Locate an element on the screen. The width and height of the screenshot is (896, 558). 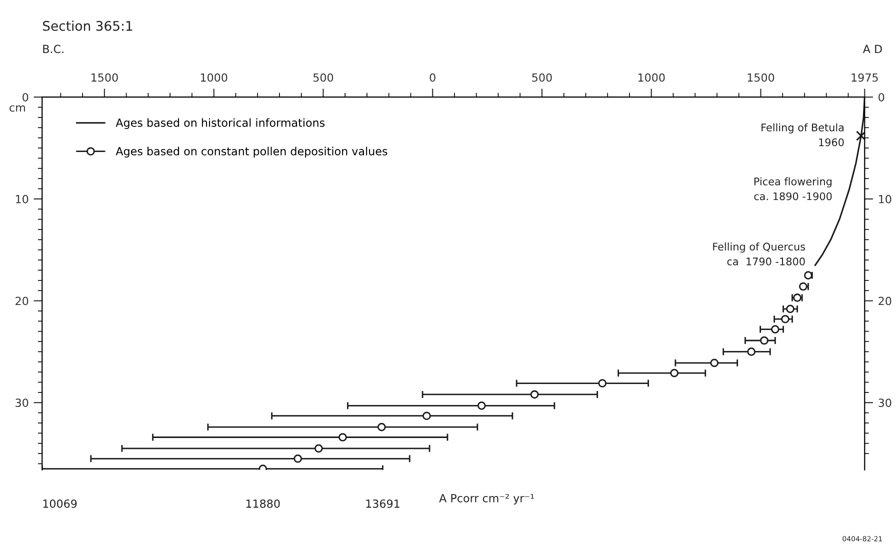
annotation: 10069 is located at coordinates (60, 503).